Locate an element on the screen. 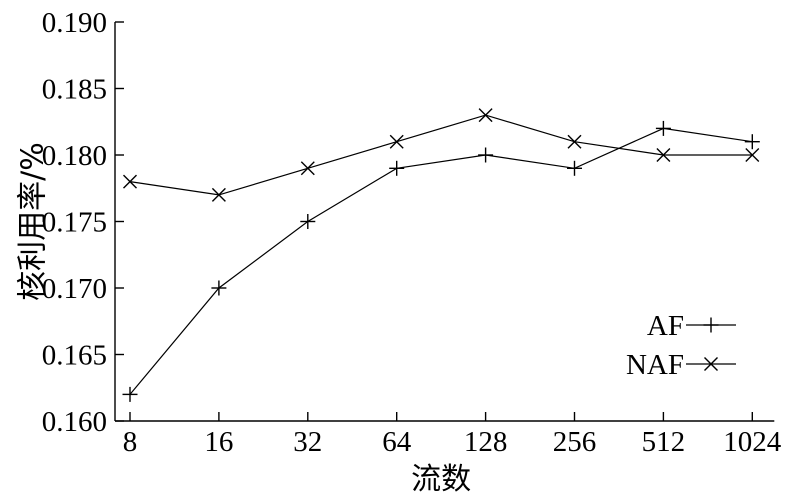  x-tick-label: 8 is located at coordinates (130, 442).